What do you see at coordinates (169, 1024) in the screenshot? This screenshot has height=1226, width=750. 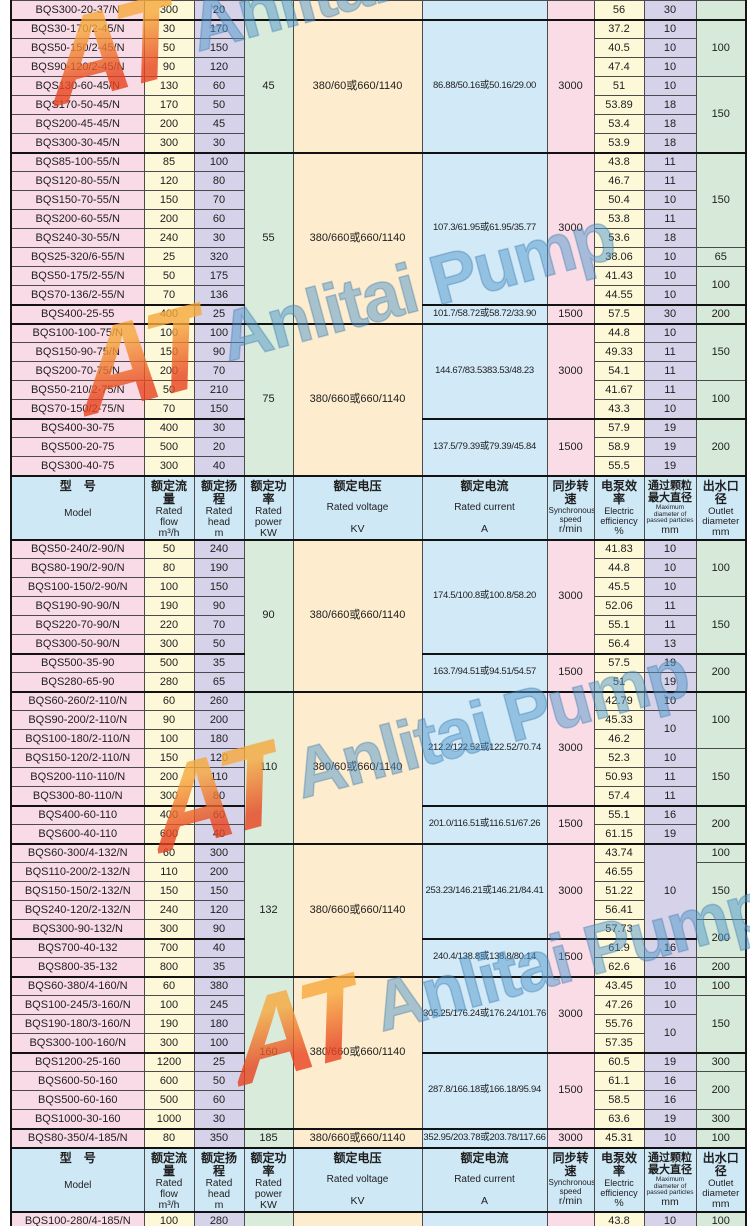 I see `cell-flow: 190` at bounding box center [169, 1024].